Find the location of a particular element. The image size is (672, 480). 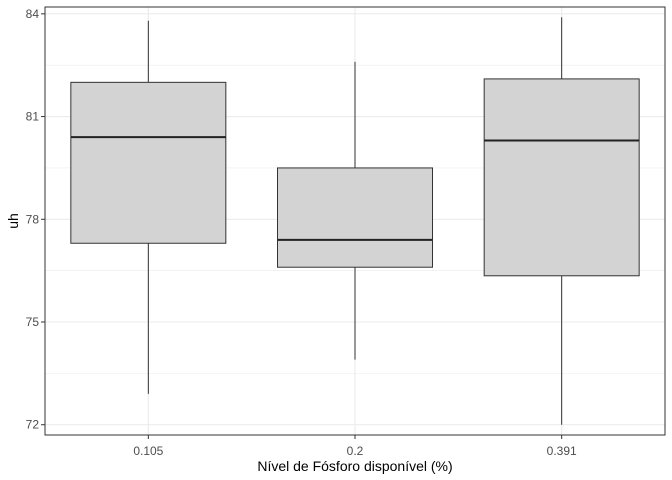

y-tick-label: 72 is located at coordinates (33, 425).